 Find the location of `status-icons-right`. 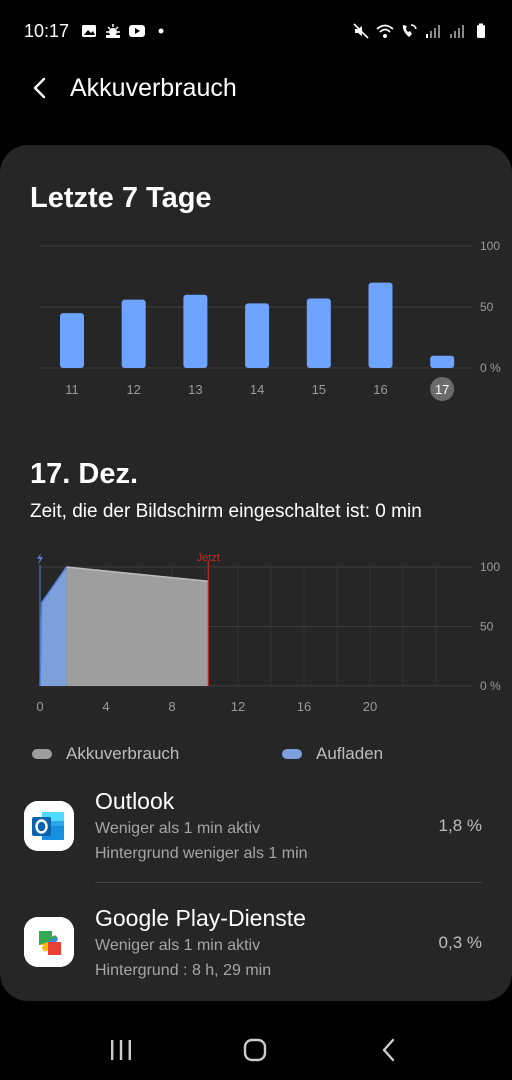

status-icons-right is located at coordinates (421, 31).